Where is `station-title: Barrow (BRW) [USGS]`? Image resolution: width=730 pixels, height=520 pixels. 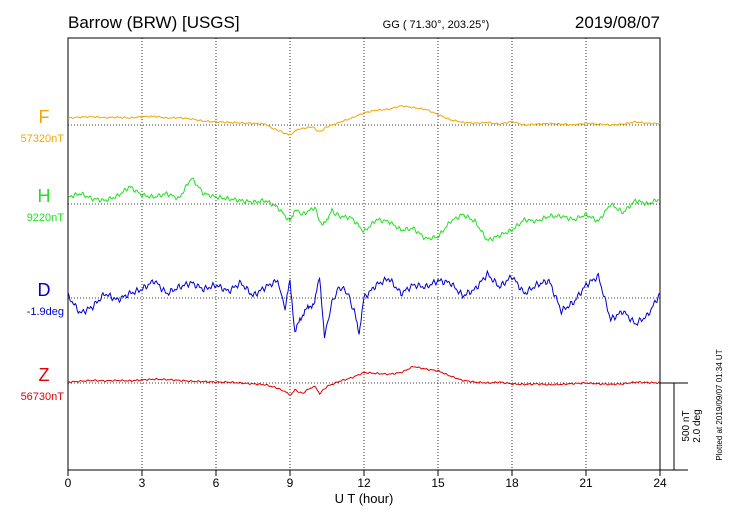
station-title: Barrow (BRW) [USGS] is located at coordinates (154, 22).